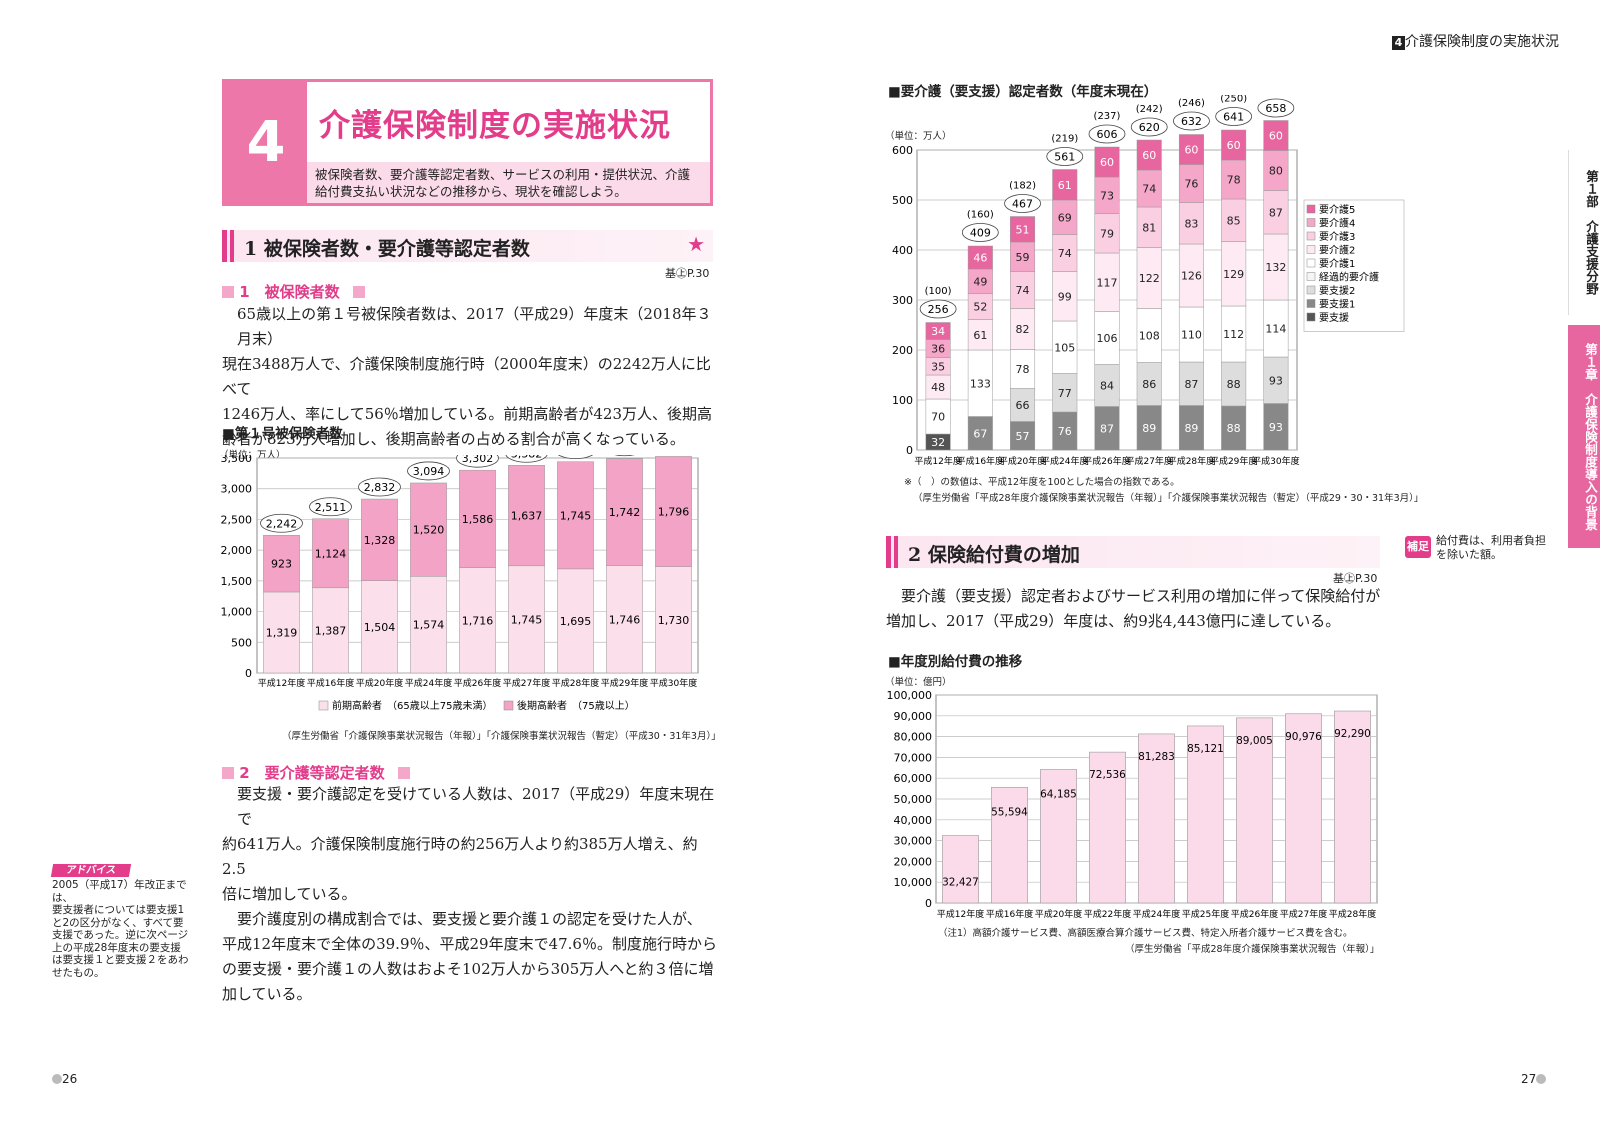 This screenshot has height=1135, width=1600. What do you see at coordinates (1303, 737) in the screenshot?
I see `data-label: 90,976` at bounding box center [1303, 737].